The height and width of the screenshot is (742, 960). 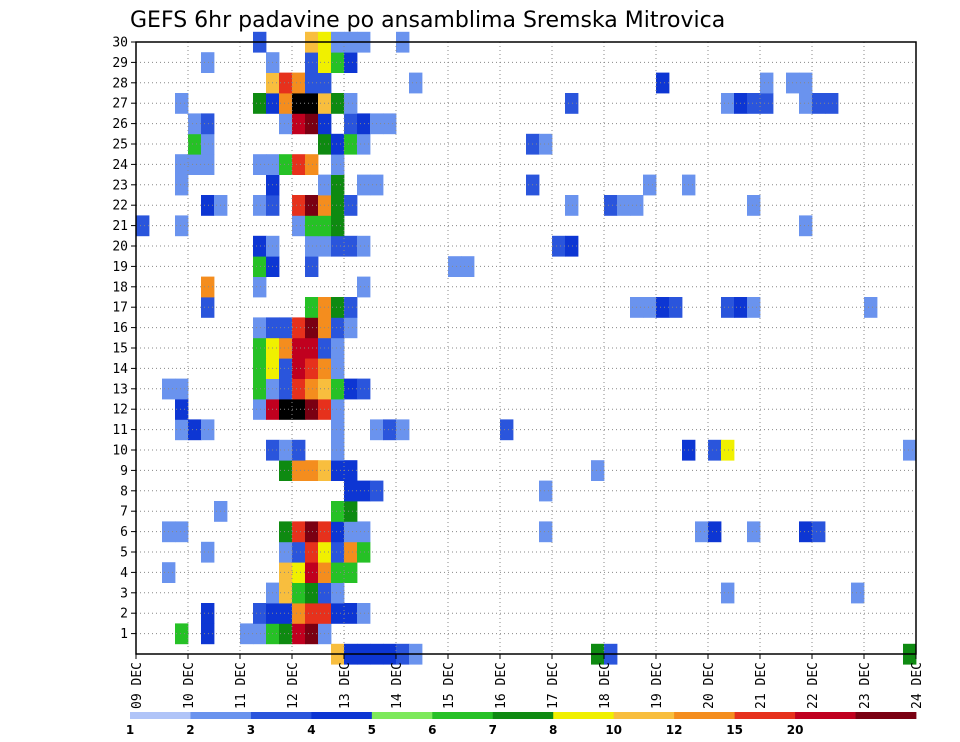 What do you see at coordinates (605, 685) in the screenshot?
I see `x-tick-label: 18 DEC` at bounding box center [605, 685].